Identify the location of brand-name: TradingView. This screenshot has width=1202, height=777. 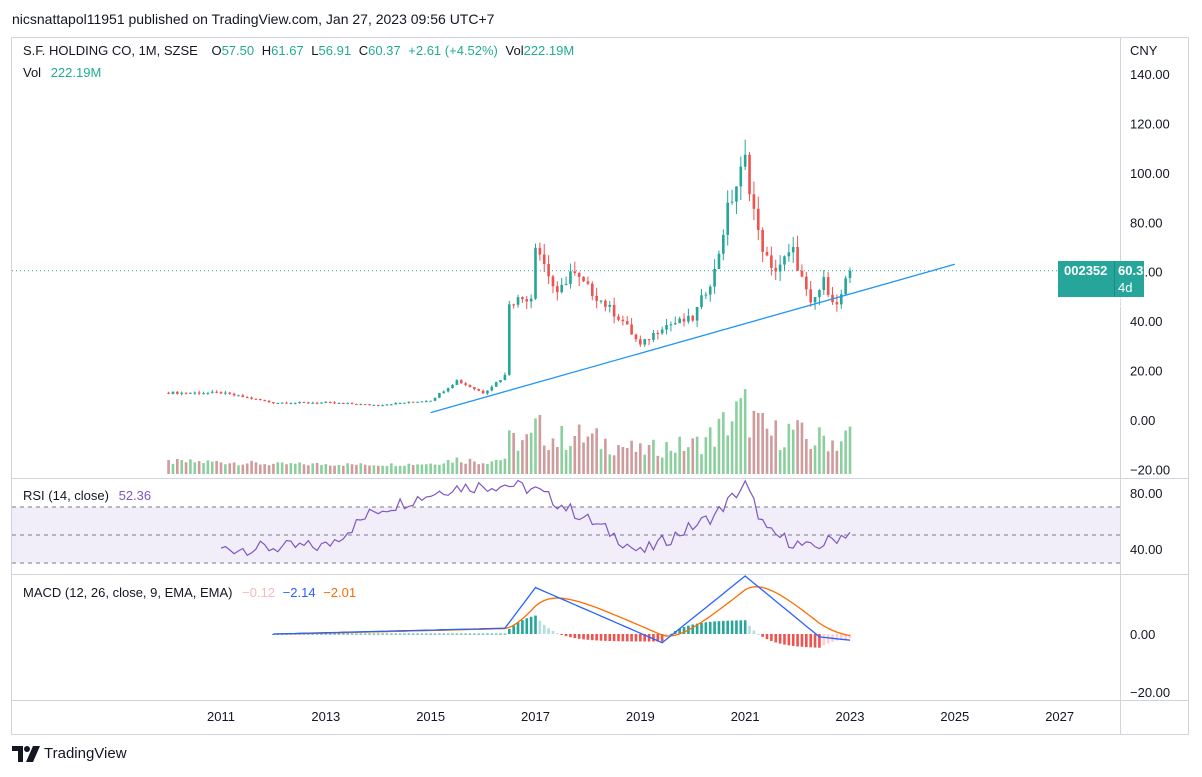
(85, 753).